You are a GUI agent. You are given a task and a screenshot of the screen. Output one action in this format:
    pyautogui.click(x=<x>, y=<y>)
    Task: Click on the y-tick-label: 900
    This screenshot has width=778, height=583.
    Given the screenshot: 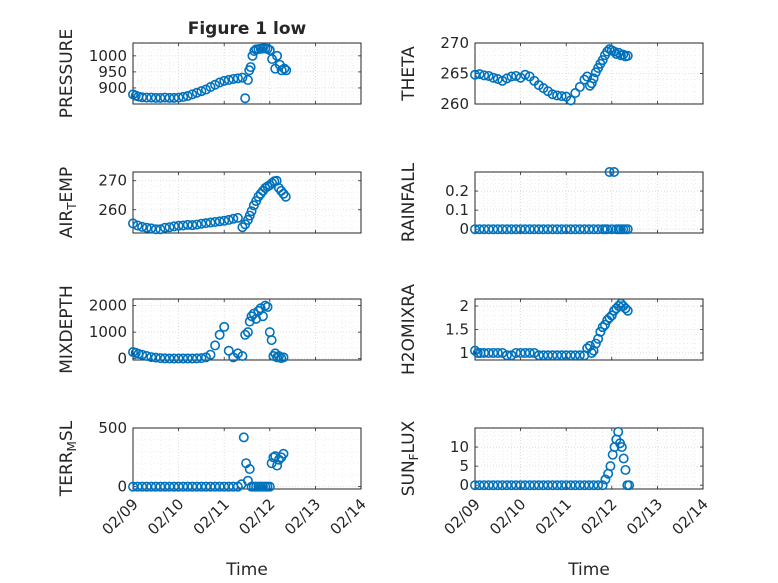 What is the action you would take?
    pyautogui.click(x=112, y=88)
    